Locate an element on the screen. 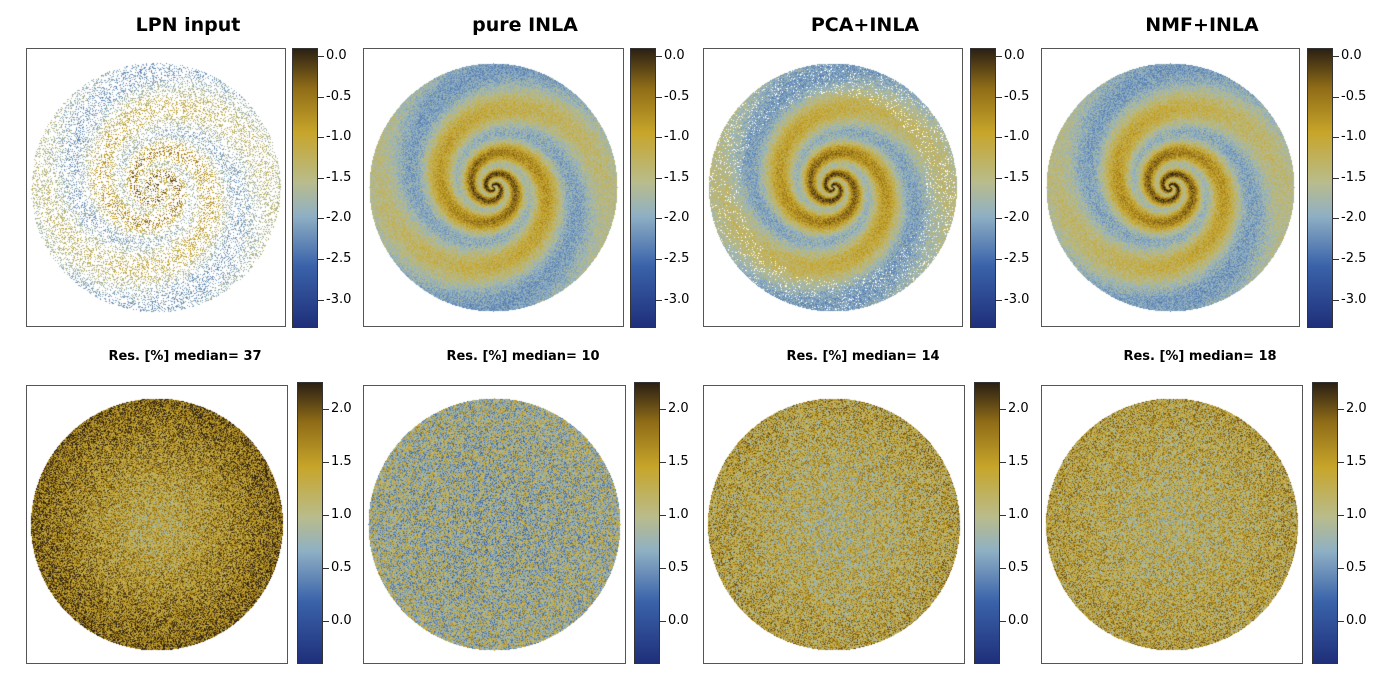 The width and height of the screenshot is (1381, 680). residual-title-pca-inla: Res. [%] median= 14 is located at coordinates (863, 356).